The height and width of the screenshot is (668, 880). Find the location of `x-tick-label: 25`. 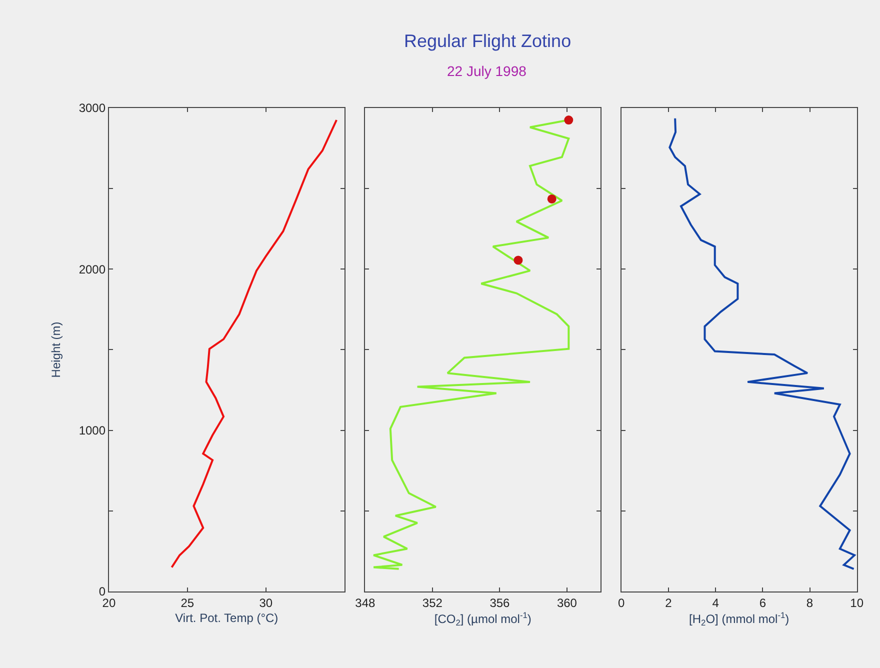

x-tick-label: 25 is located at coordinates (187, 603).